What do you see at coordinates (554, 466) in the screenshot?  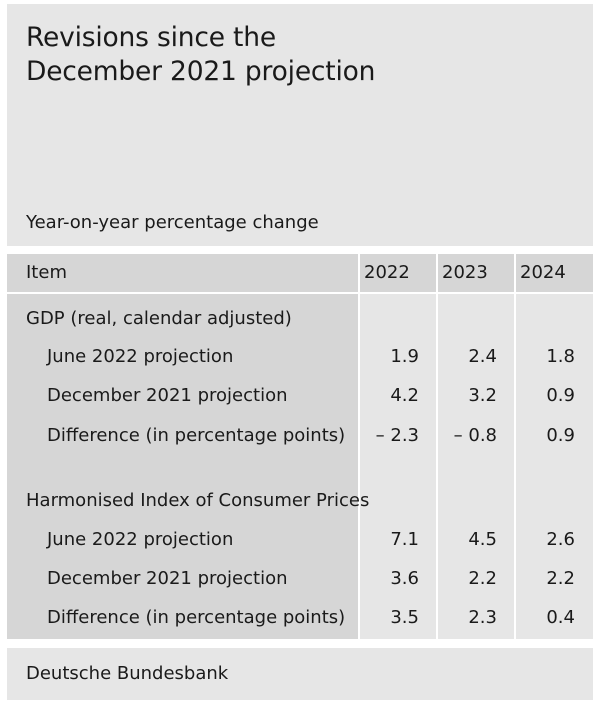 I see `year-2024-column` at bounding box center [554, 466].